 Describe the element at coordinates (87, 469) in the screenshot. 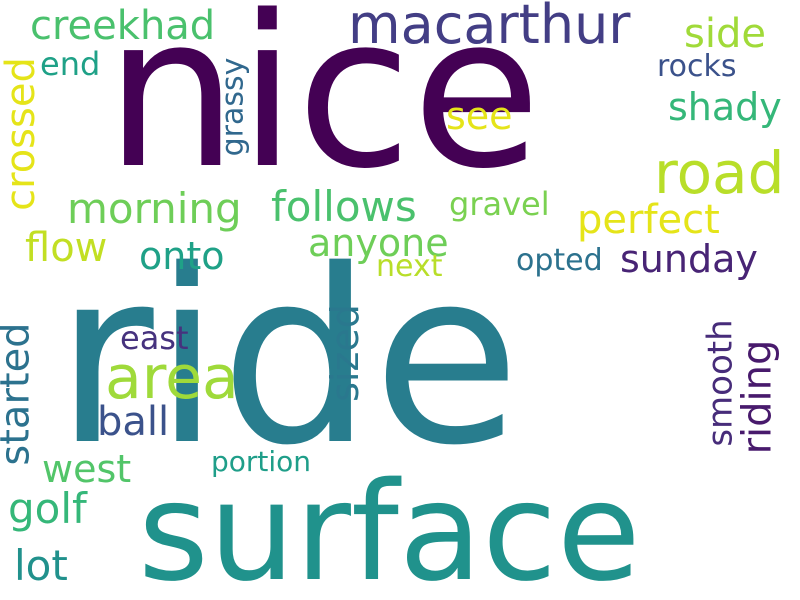

I see `word-west: west` at that location.